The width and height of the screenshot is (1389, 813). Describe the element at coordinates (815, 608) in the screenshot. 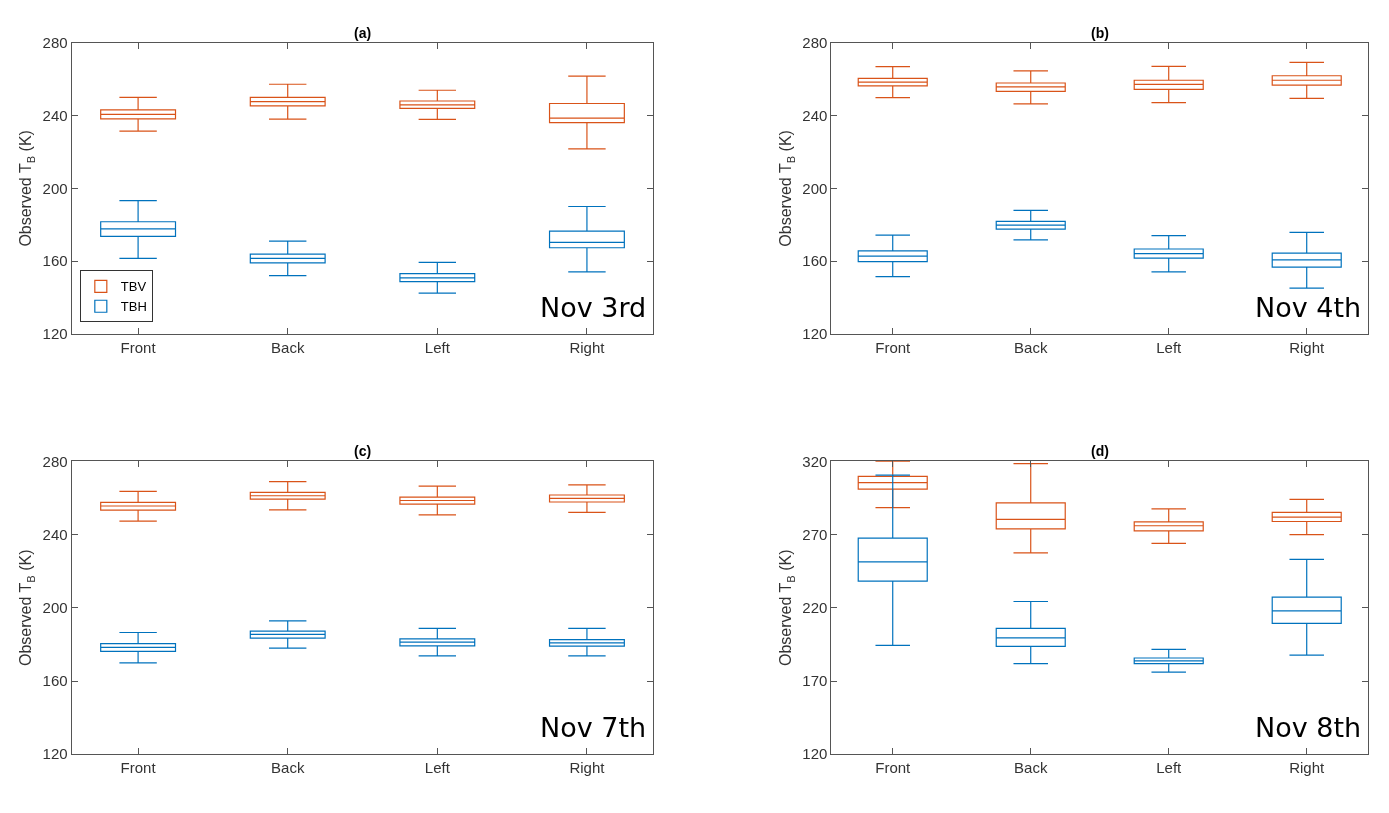

I see `y-tick-label: 220` at that location.